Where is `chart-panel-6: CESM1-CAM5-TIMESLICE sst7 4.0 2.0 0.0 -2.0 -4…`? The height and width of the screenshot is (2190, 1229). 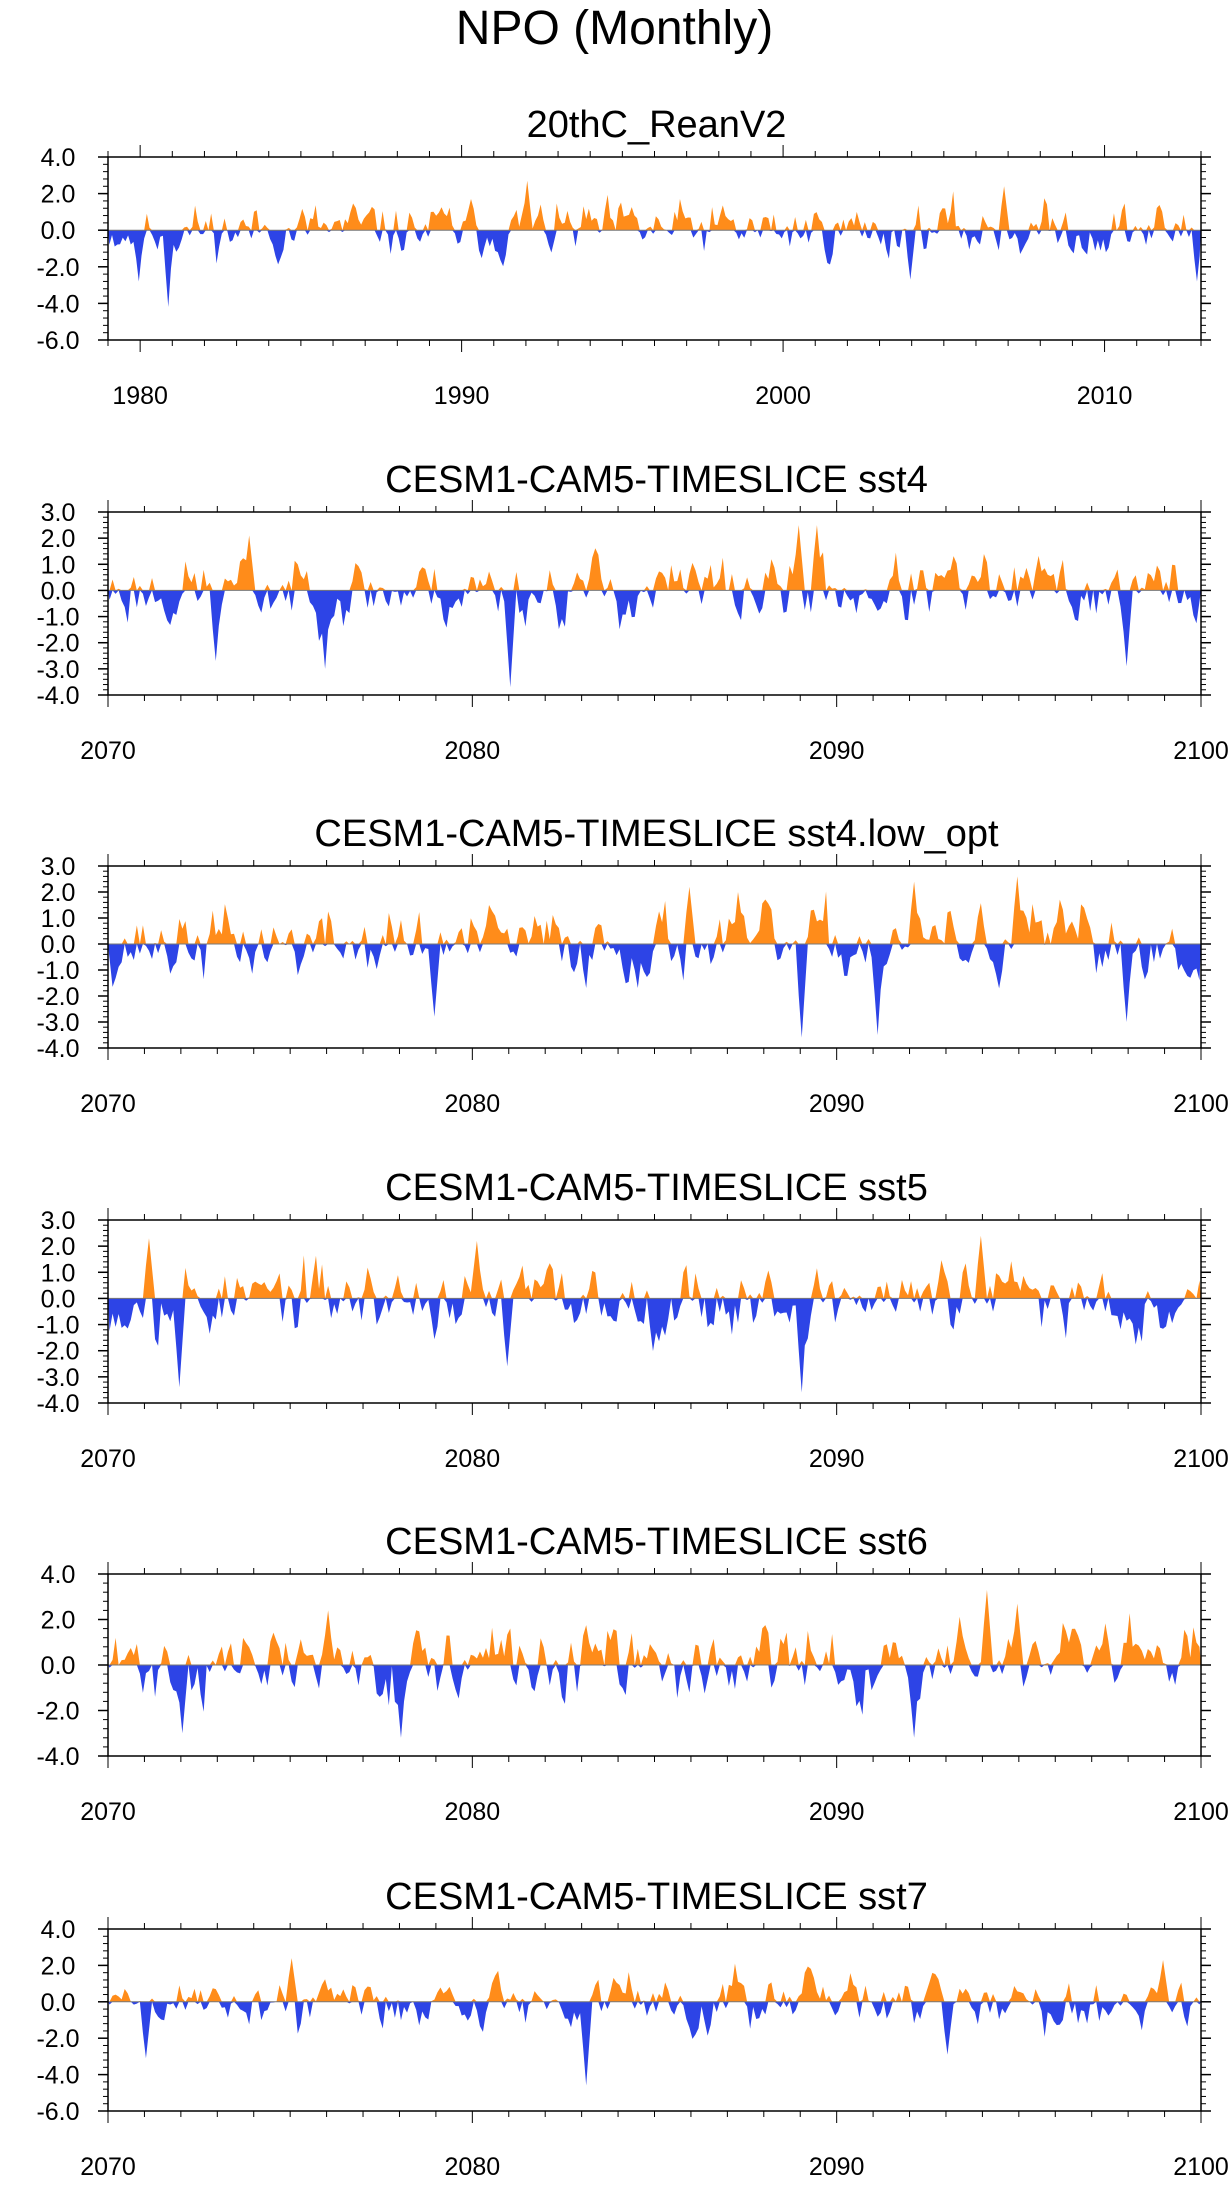
chart-panel-6: CESM1-CAM5-TIMESLICE sst7 4.0 2.0 0.0 -2.0 -4… is located at coordinates (632, 2028).